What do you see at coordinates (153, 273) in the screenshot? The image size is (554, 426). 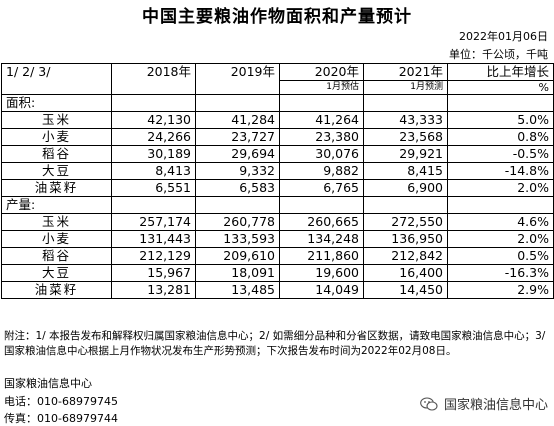 I see `output-cell-v2018: 15,967` at bounding box center [153, 273].